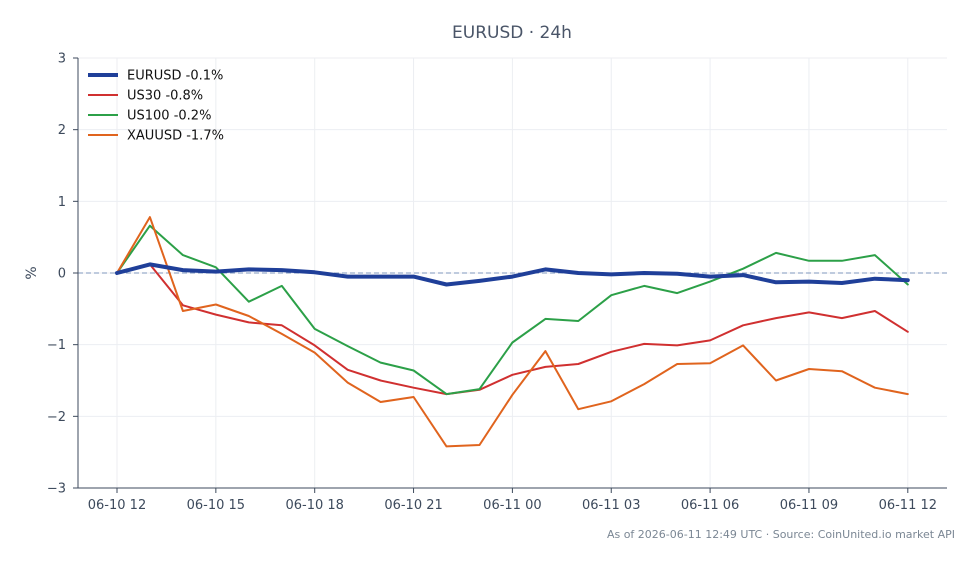  Describe the element at coordinates (62, 59) in the screenshot. I see `y-tick-label: 3` at that location.